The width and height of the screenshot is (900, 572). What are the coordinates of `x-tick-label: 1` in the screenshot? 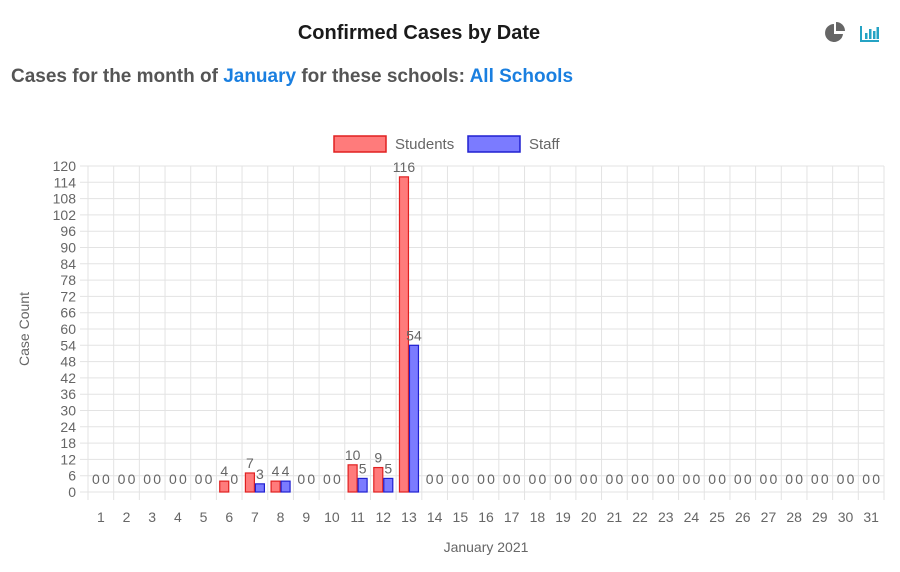 It's located at (101, 517).